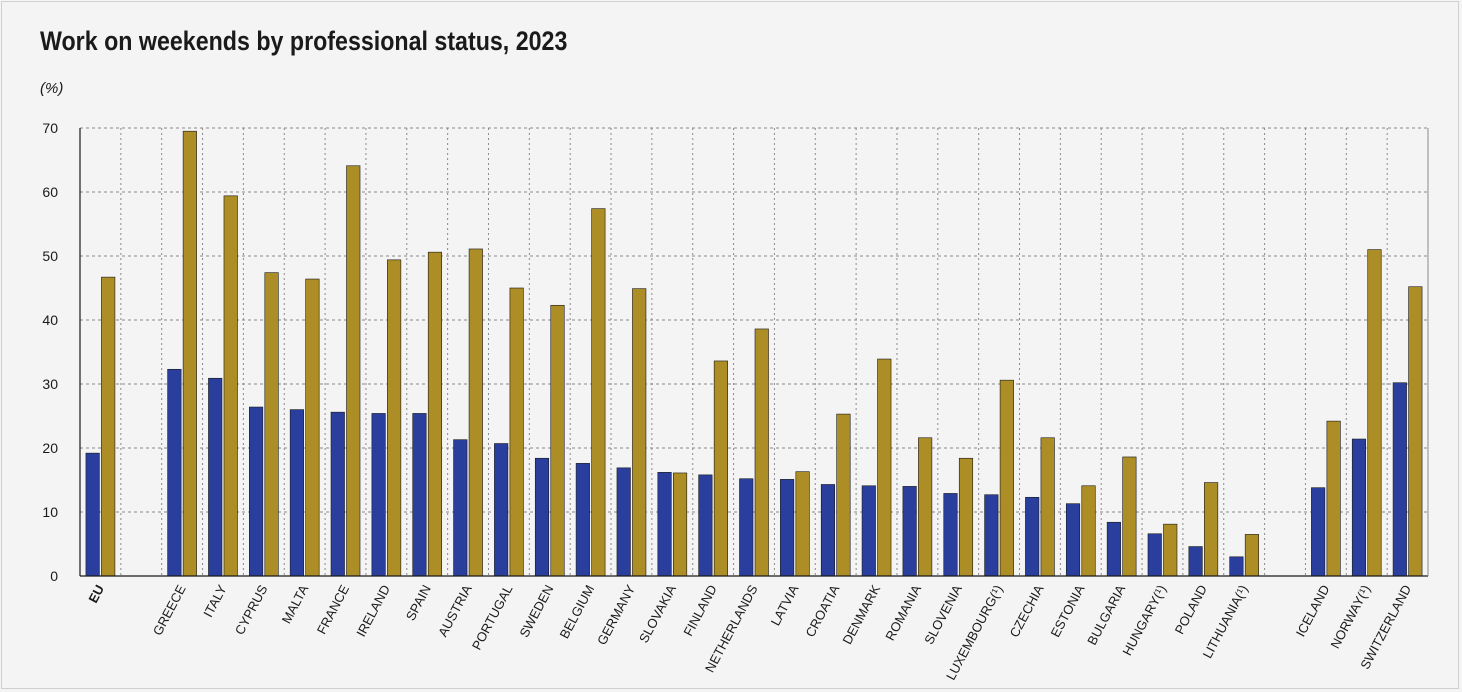  I want to click on x-tick-label: CYPRUS, so click(251, 609).